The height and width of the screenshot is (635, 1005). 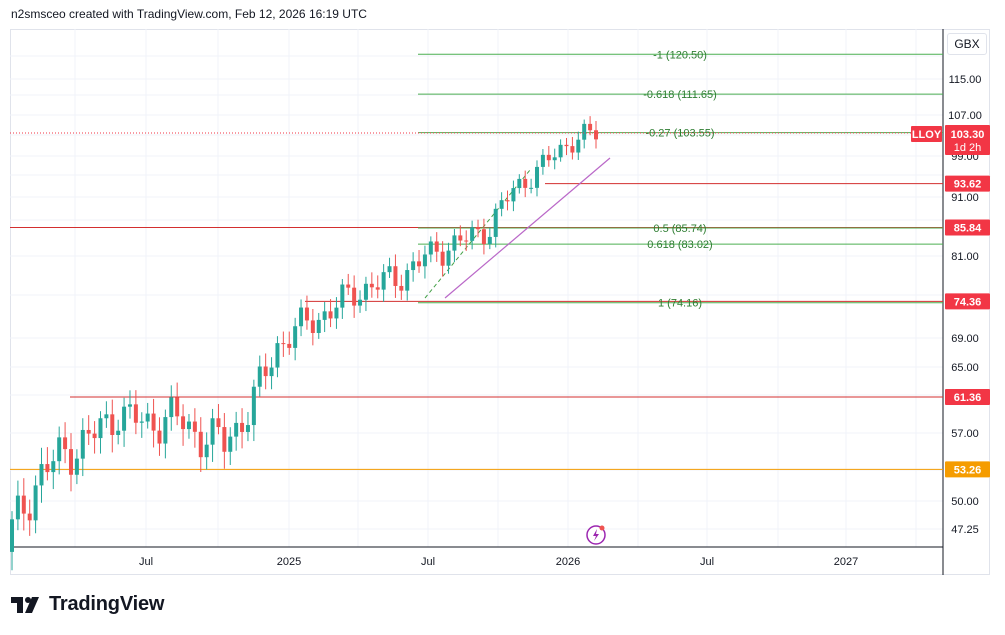 I want to click on price-tick-label: 91.00, so click(x=965, y=198).